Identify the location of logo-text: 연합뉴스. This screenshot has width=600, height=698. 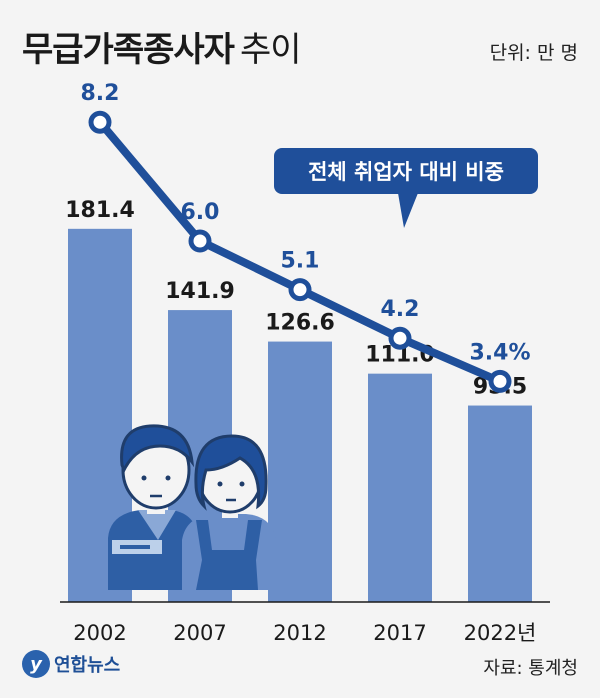
(87, 665).